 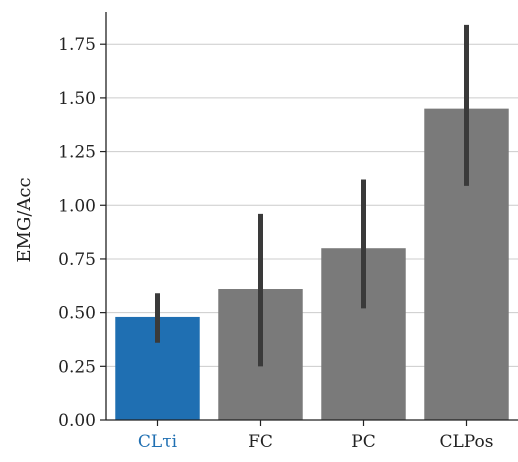 What do you see at coordinates (77, 421) in the screenshot?
I see `y-tick-label: 0.00` at bounding box center [77, 421].